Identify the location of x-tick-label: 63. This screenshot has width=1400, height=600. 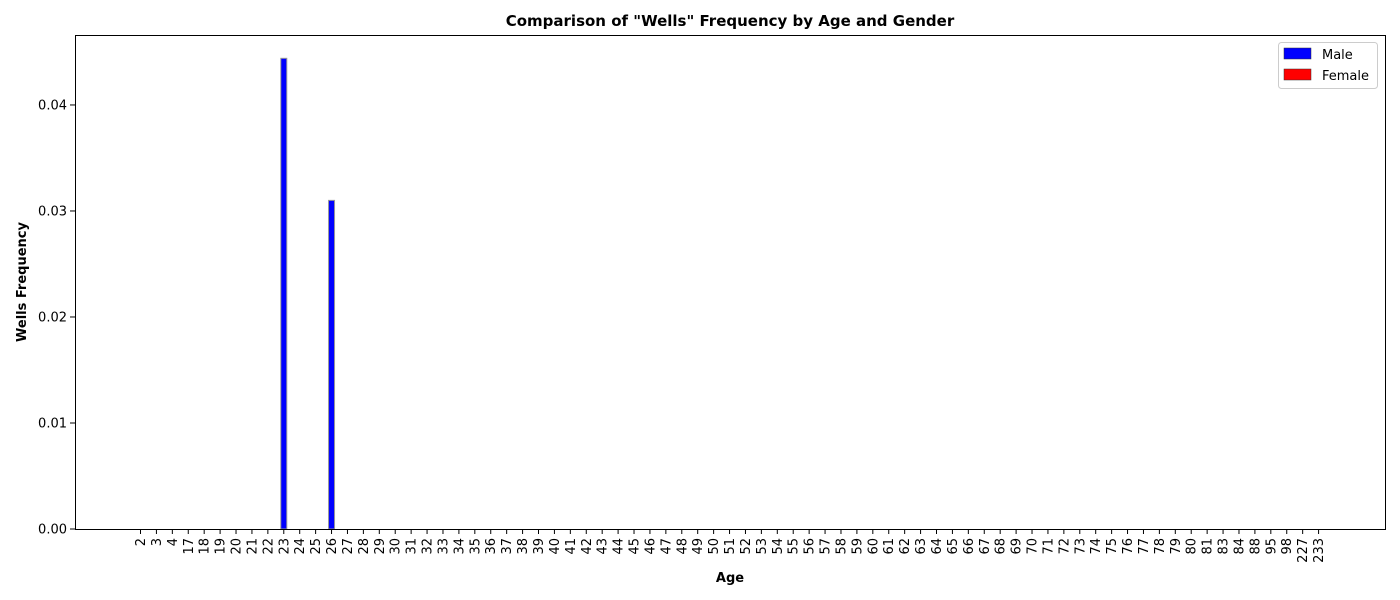
(921, 546).